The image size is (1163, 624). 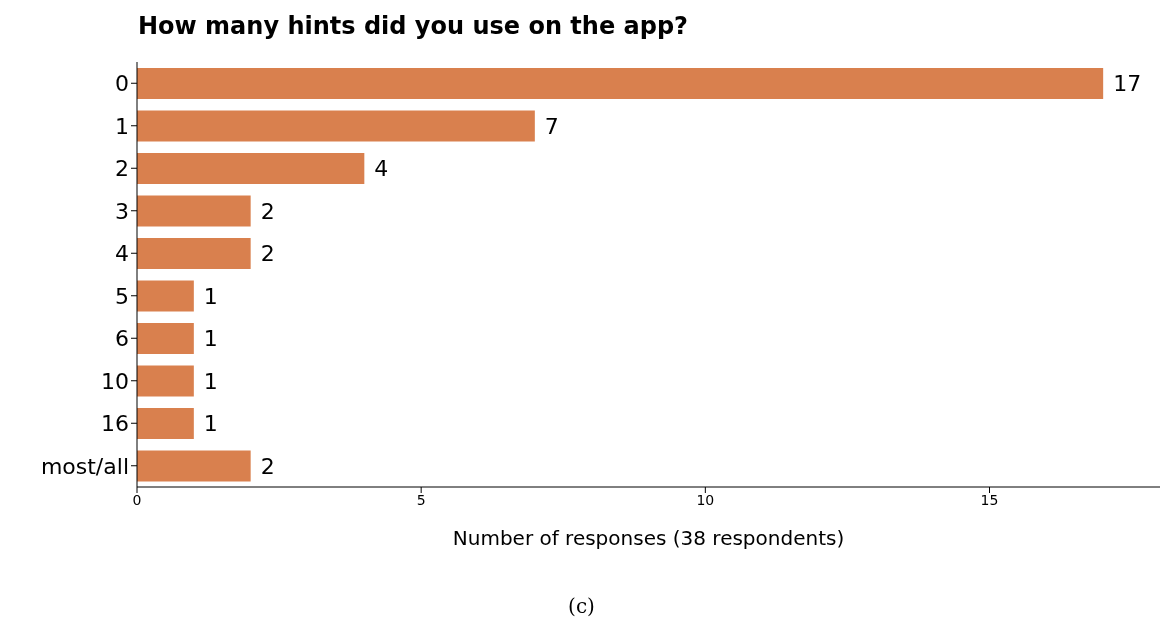 I want to click on chart-title: How many hints did you use on the app?, so click(x=413, y=26).